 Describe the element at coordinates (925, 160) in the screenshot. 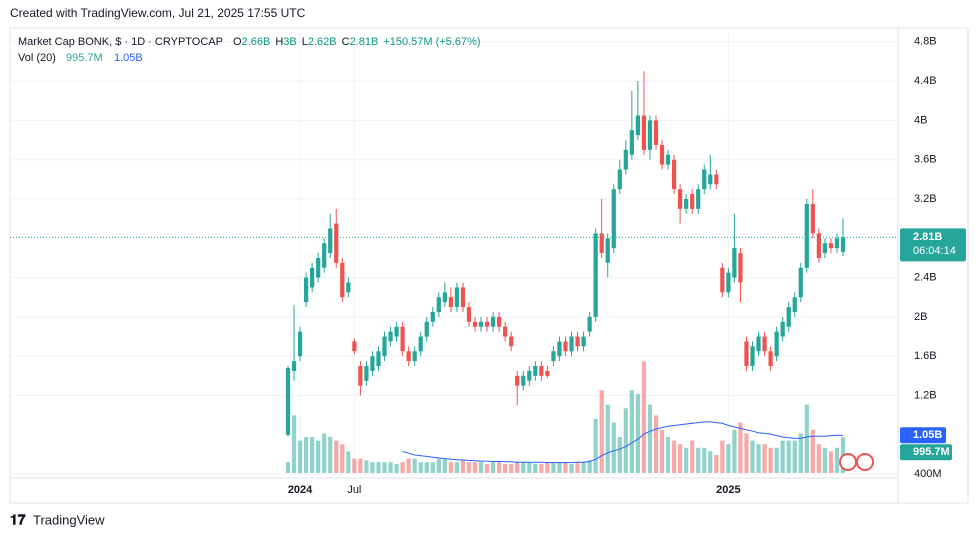

I see `y-tick-label: 3.6B` at that location.